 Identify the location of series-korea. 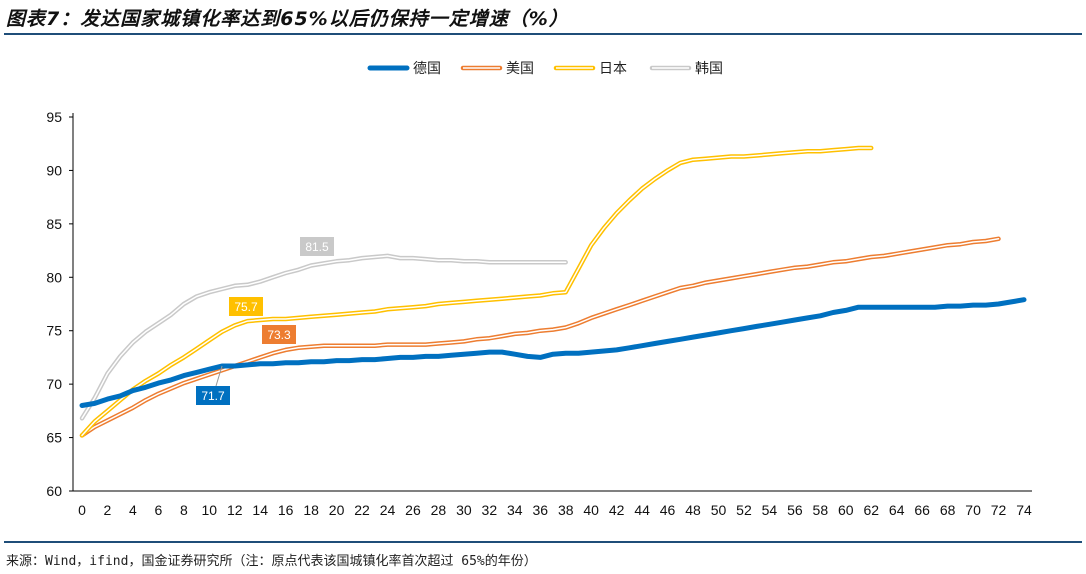
(323, 337).